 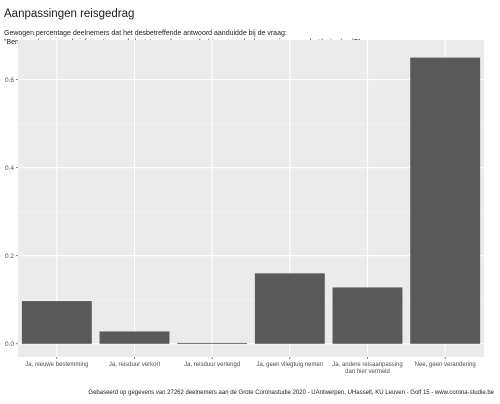 What do you see at coordinates (289, 365) in the screenshot?
I see `x-tick-label: Ja, geen vliegtuig nemen` at bounding box center [289, 365].